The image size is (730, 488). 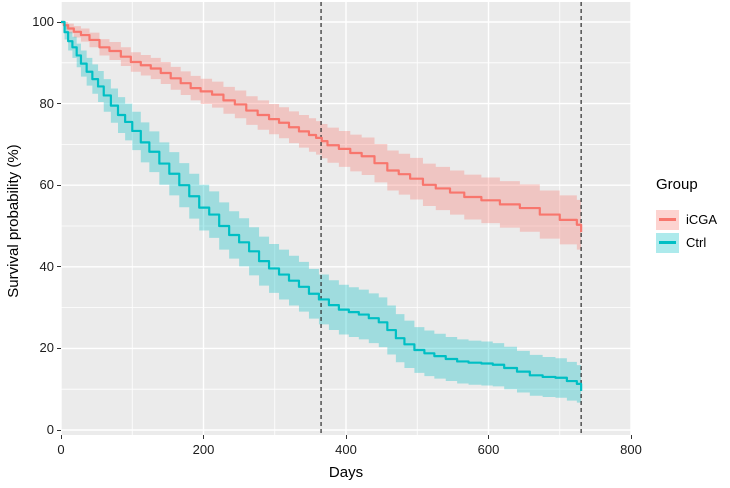 I want to click on legend-key-ctrl-line, so click(x=667, y=242).